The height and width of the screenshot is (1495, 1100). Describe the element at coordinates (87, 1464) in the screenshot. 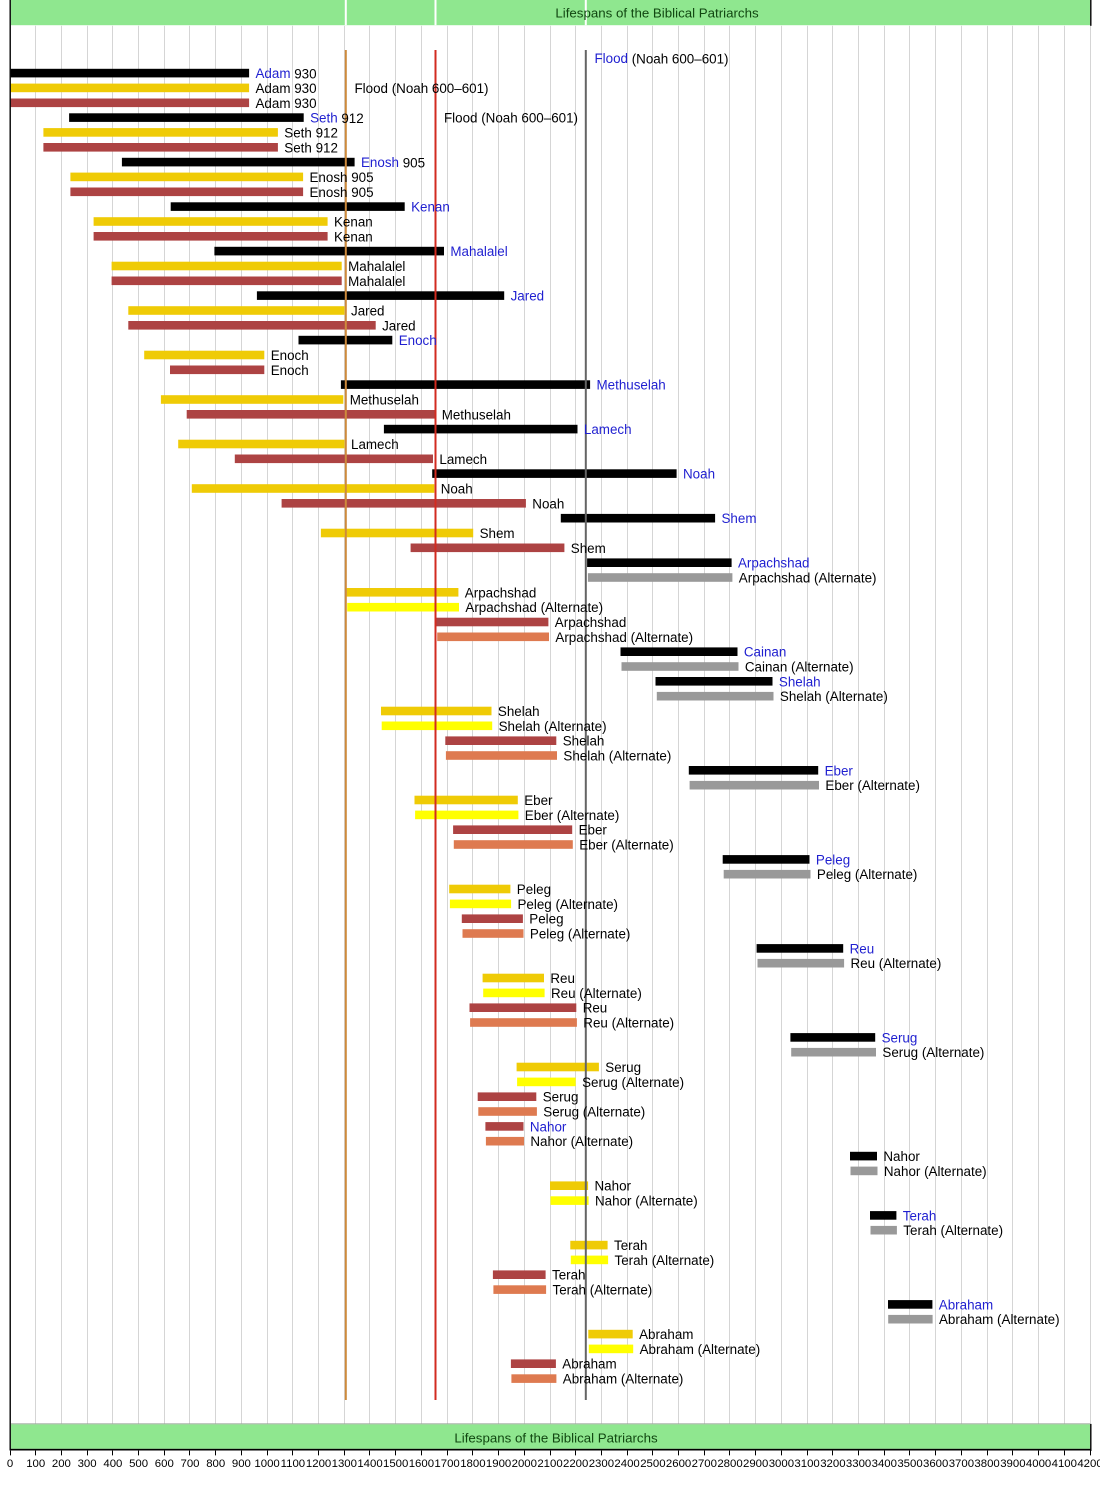

I see `svg-text: 300` at that location.